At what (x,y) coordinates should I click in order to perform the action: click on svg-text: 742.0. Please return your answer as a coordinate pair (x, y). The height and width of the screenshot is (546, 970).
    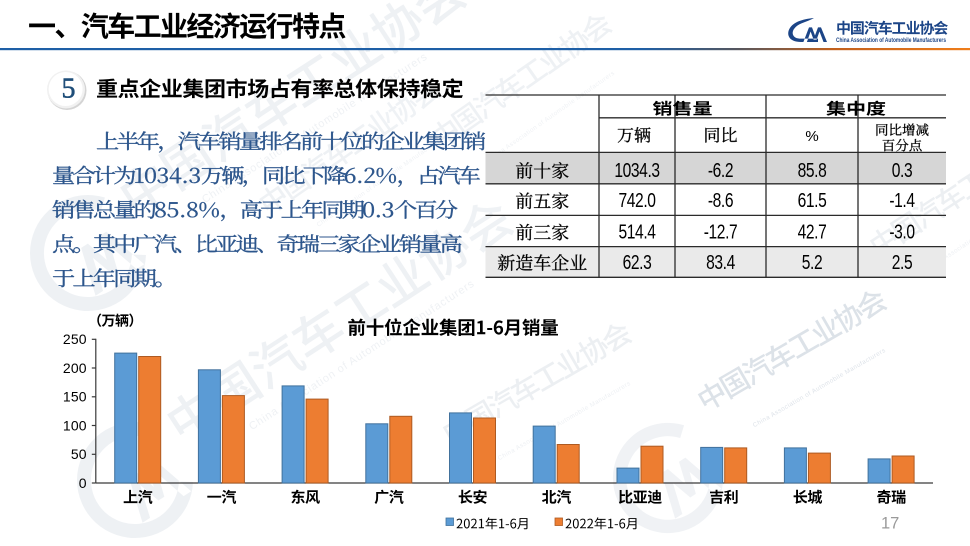
    Looking at the image, I should click on (636, 200).